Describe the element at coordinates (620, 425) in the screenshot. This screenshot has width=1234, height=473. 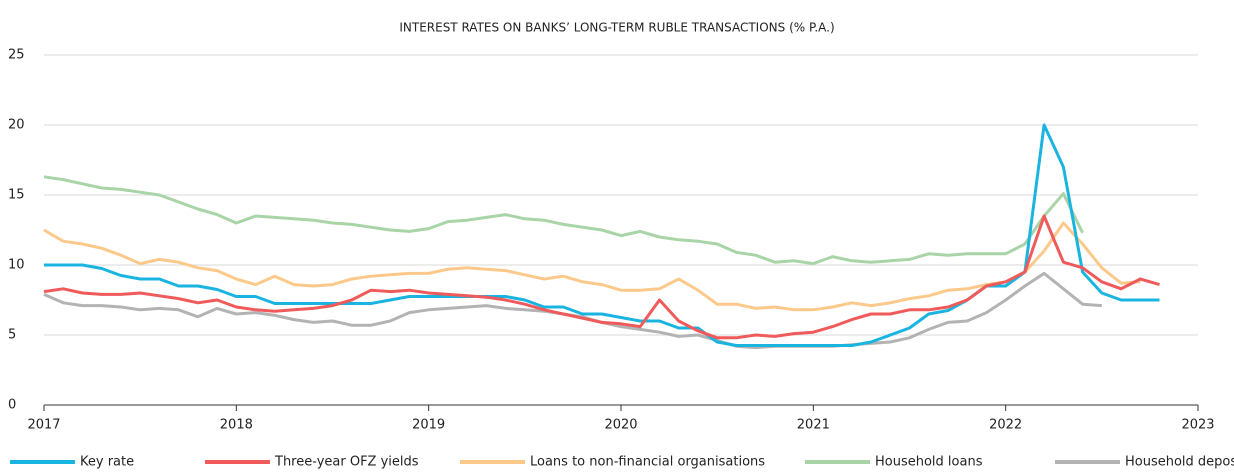
I see `x-tick-label: 2020` at that location.